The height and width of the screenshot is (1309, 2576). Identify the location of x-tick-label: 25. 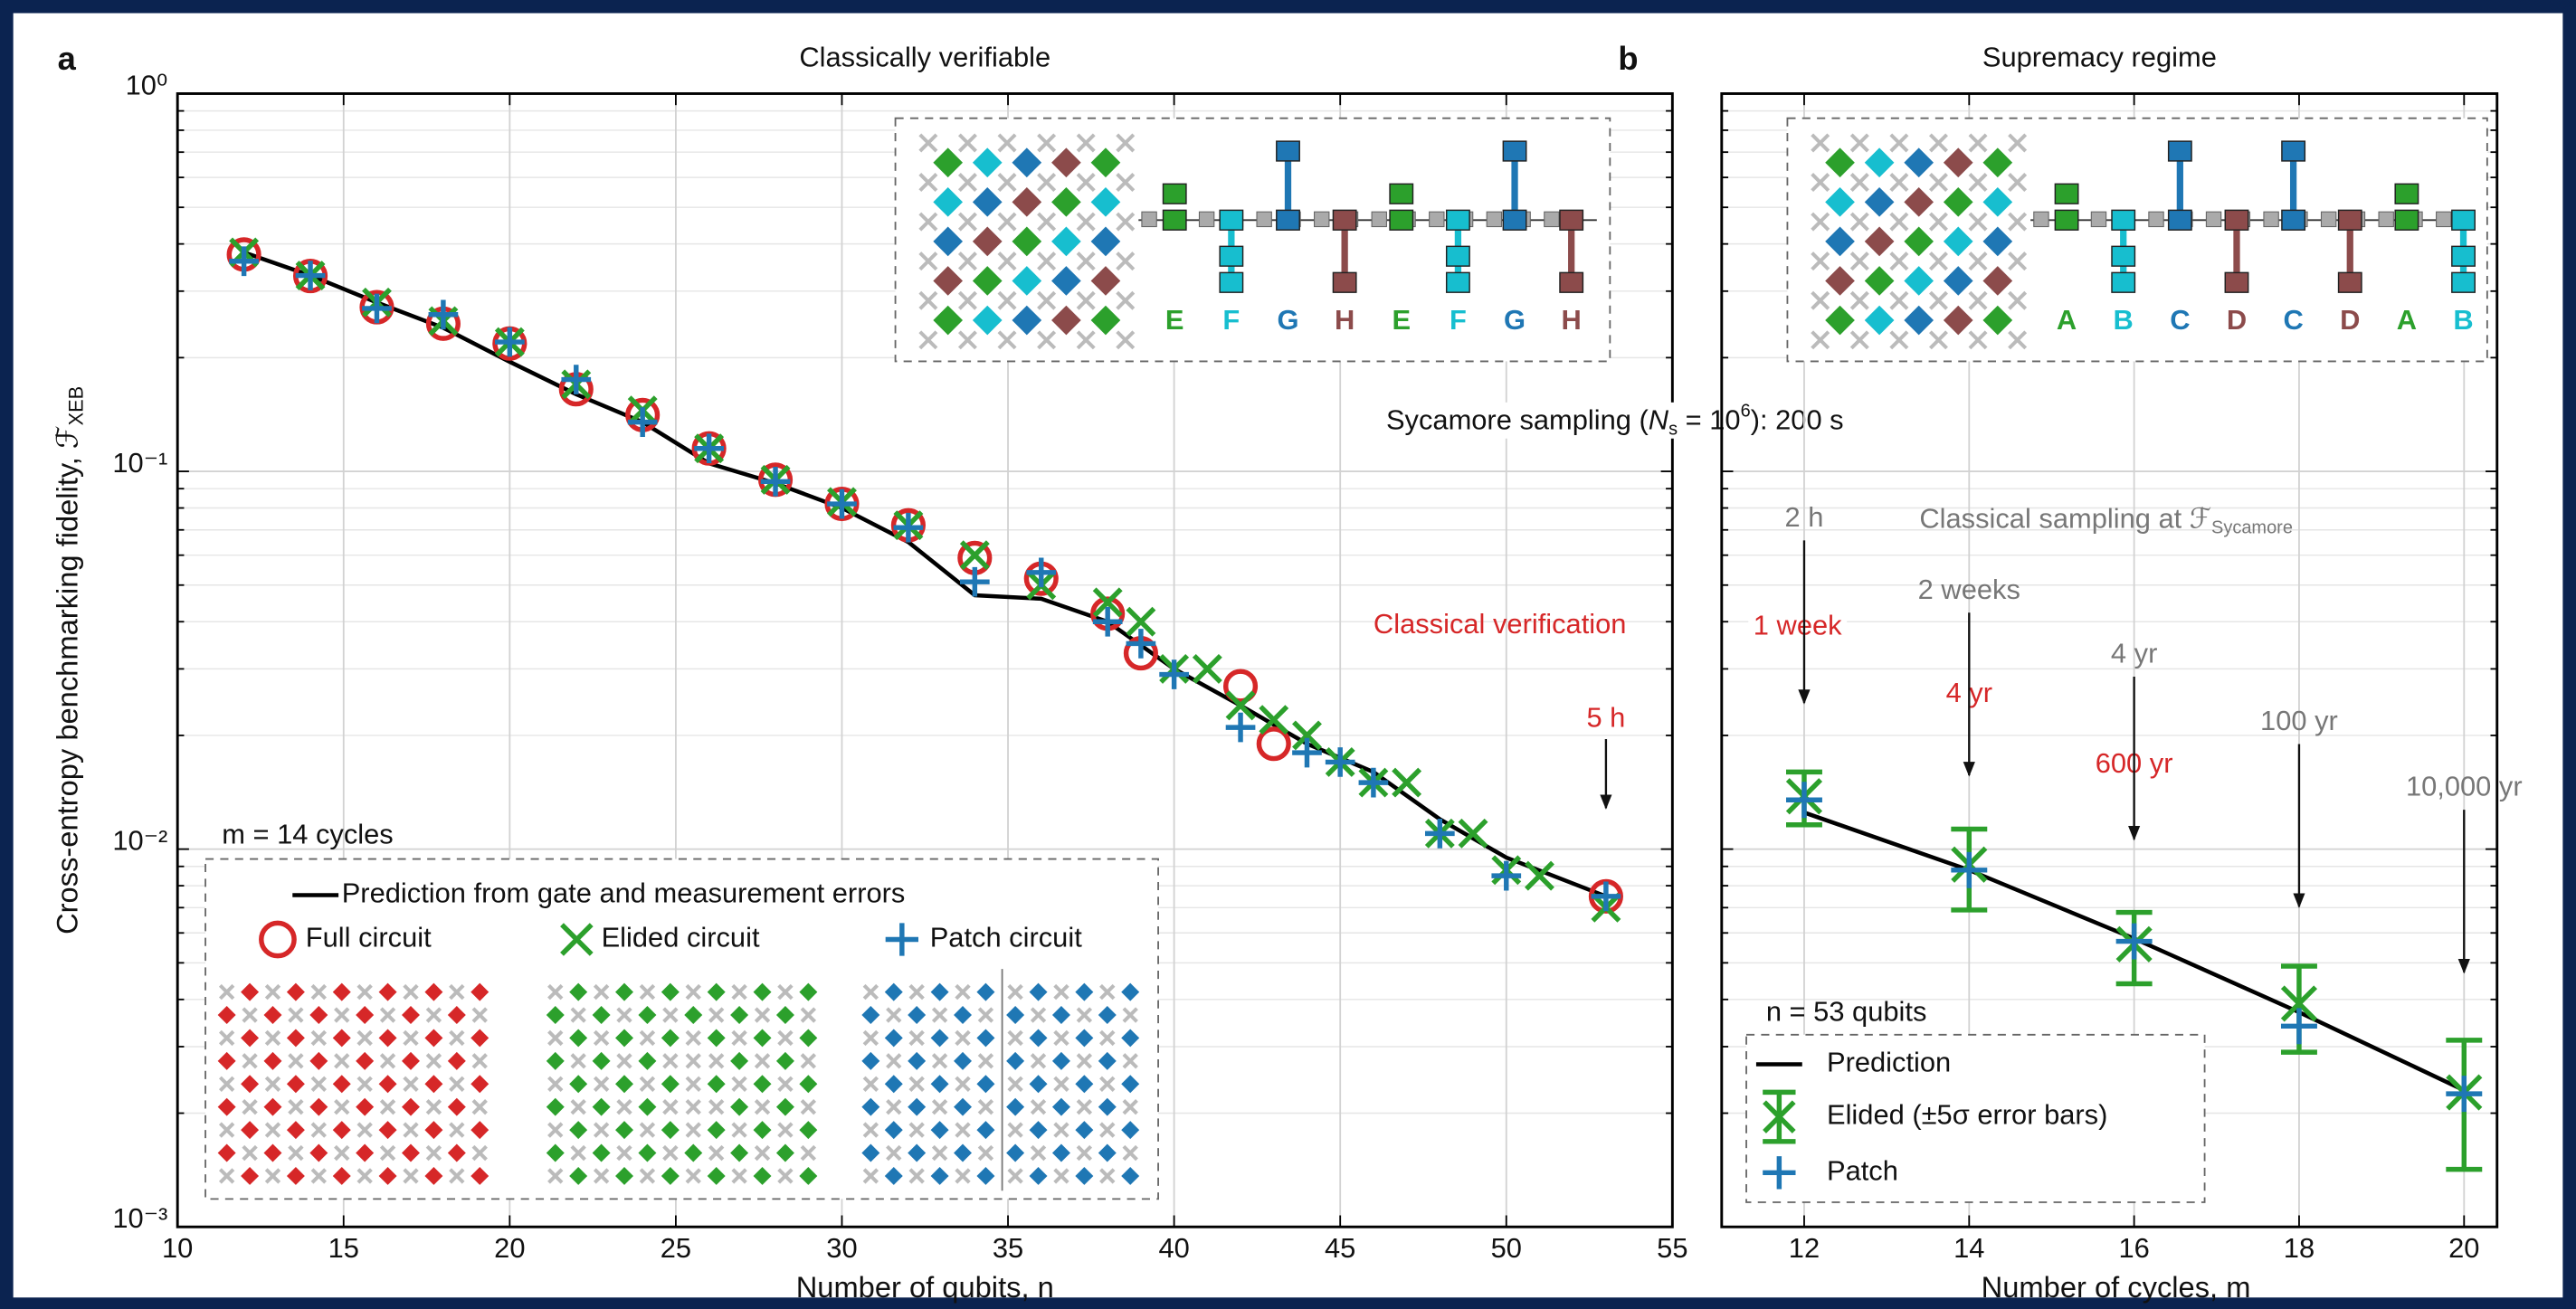
(676, 1248).